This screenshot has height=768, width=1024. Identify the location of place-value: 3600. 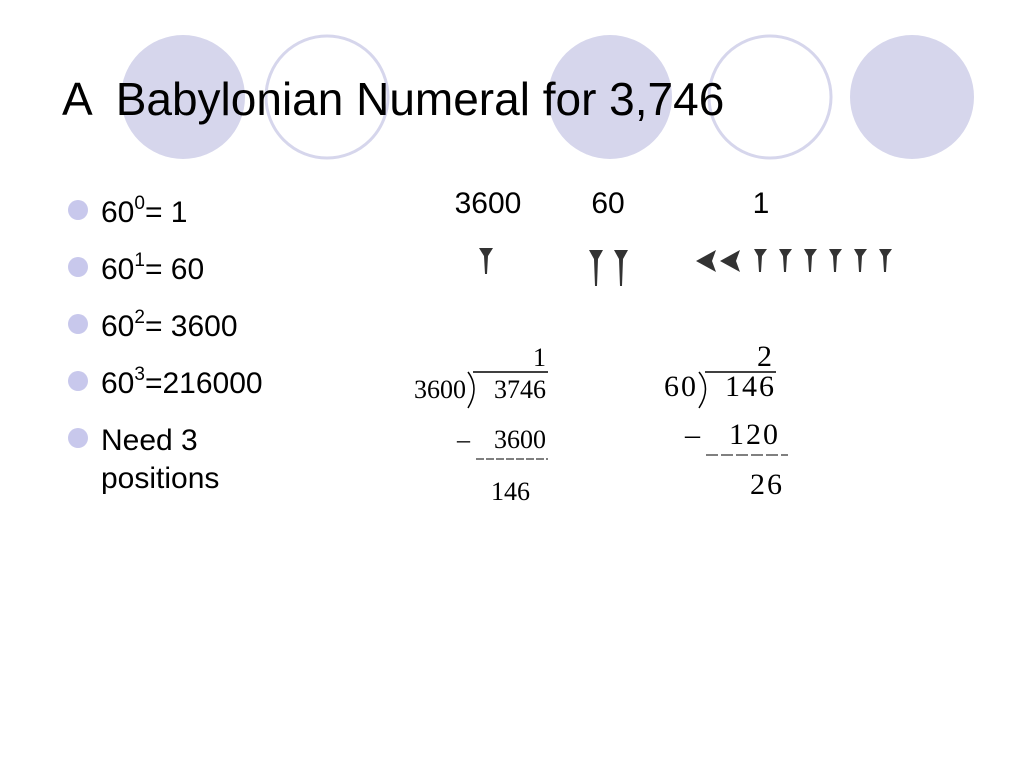
(488, 203).